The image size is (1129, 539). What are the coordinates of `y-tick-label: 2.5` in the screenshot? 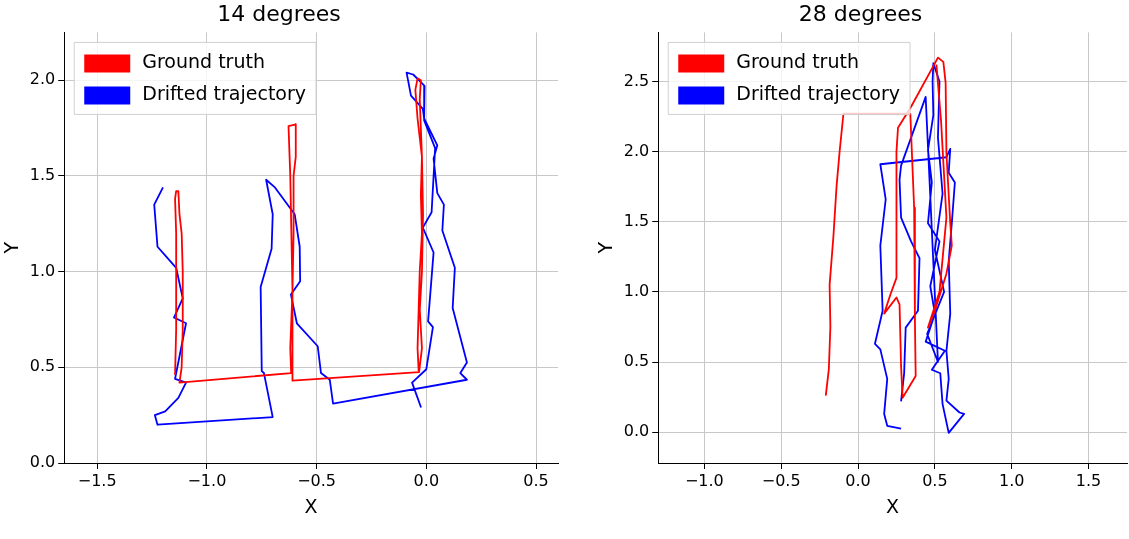 It's located at (636, 80).